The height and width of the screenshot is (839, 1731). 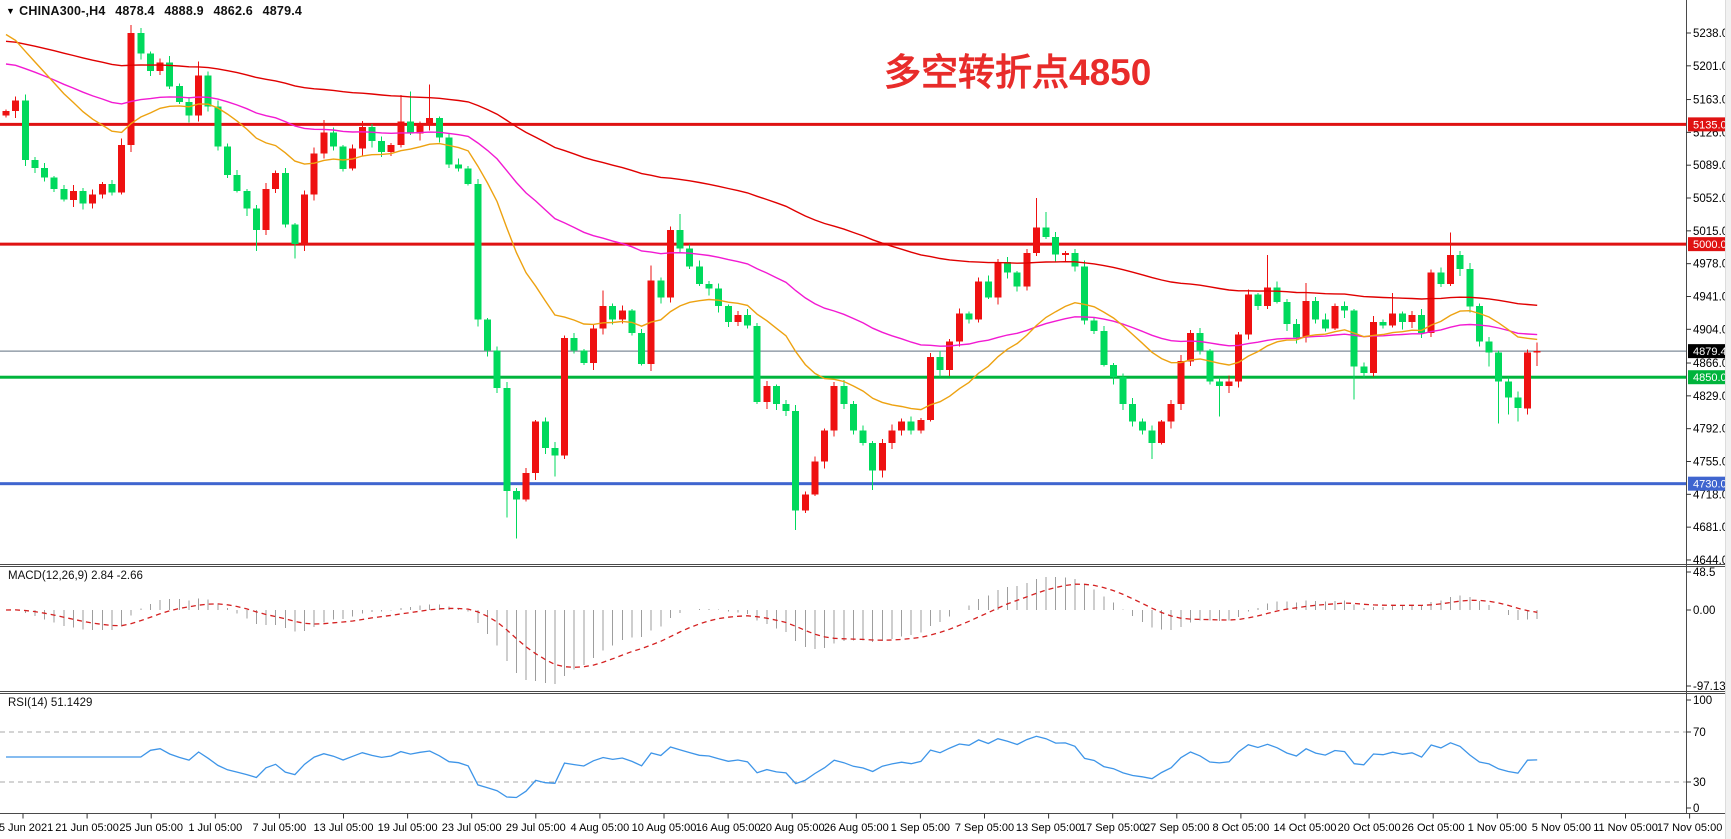 I want to click on svg-text: 4866.0, so click(x=1710, y=364).